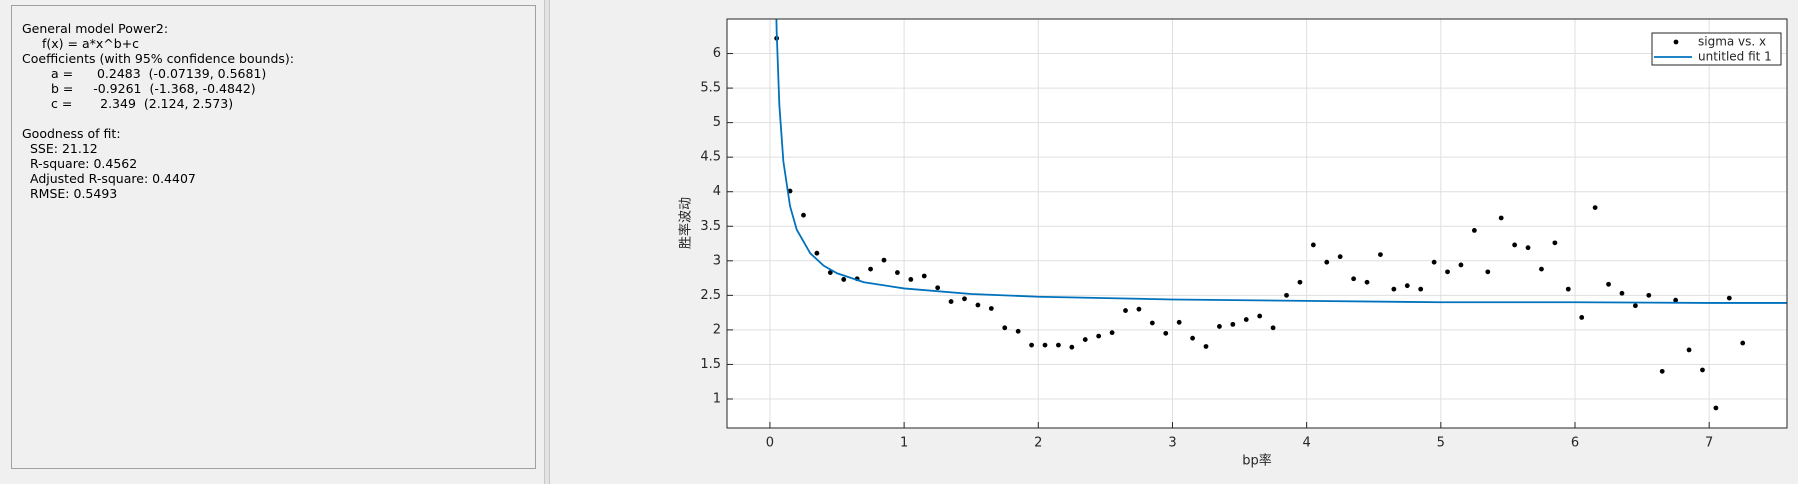 Image resolution: width=1798 pixels, height=484 pixels. Describe the element at coordinates (1038, 443) in the screenshot. I see `x-tick-label: 2` at that location.